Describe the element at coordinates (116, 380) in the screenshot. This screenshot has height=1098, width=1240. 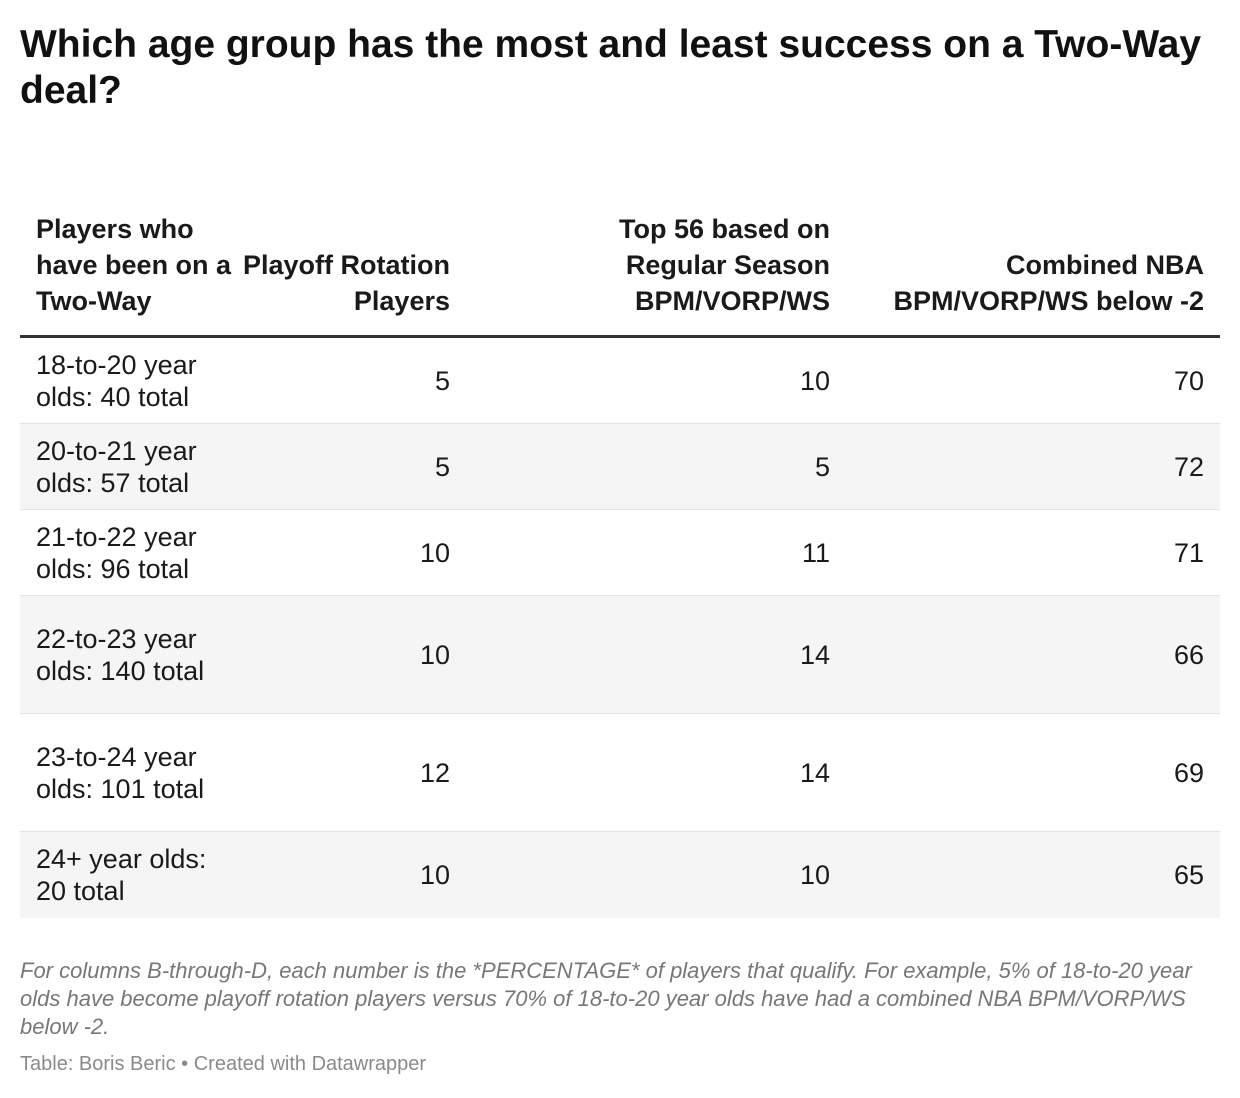
I see `row-label: 18-to-20 year olds: 40 total` at that location.